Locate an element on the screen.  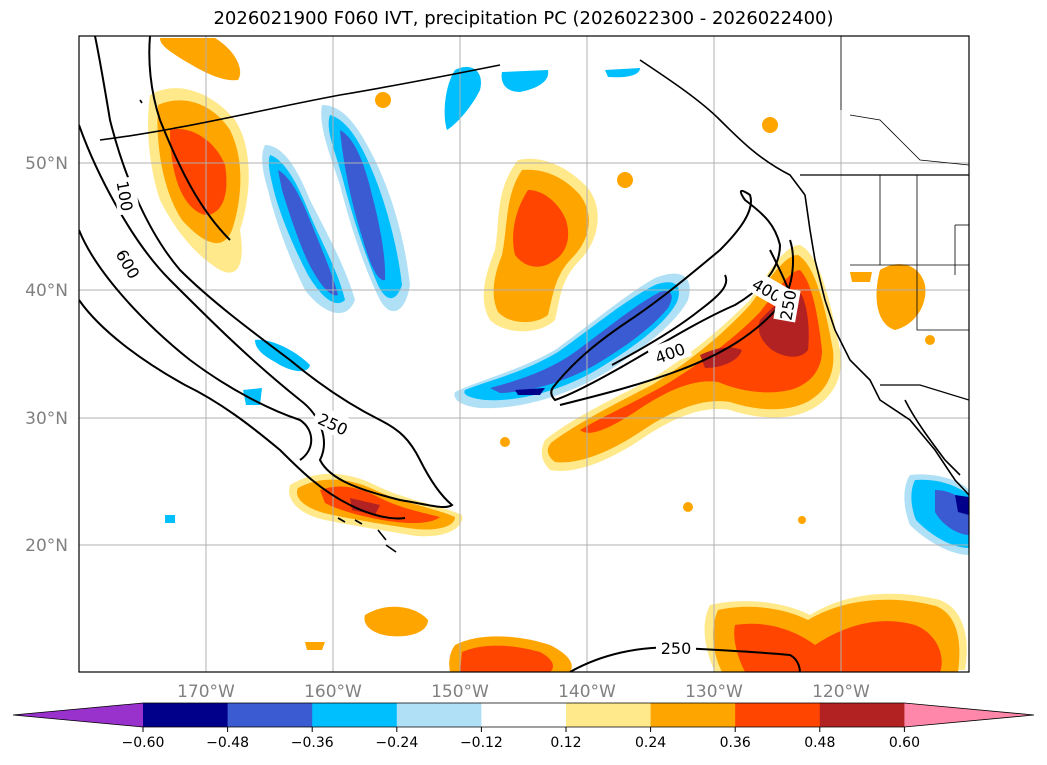
lon-label-170w: 170°W is located at coordinates (206, 692).